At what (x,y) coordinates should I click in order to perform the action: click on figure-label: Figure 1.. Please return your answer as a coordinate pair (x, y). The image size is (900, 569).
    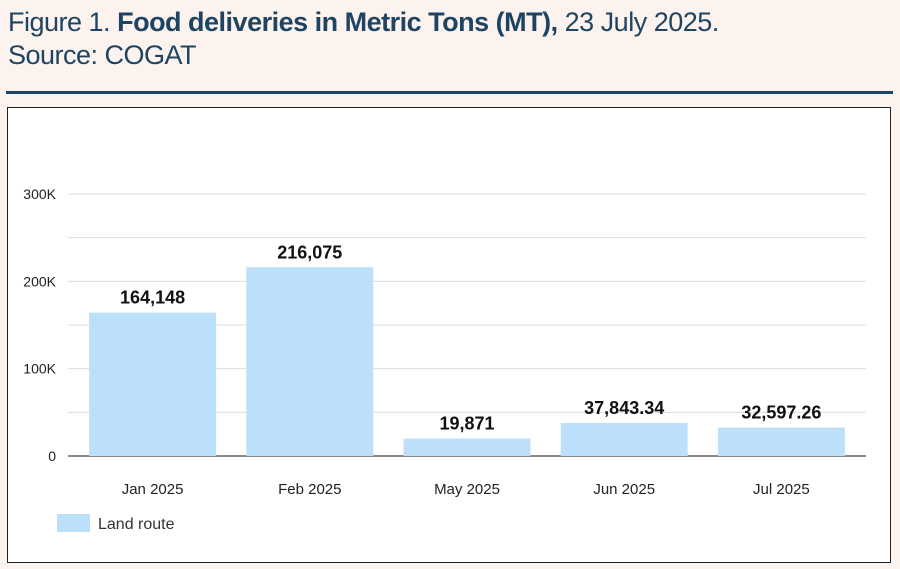
    Looking at the image, I should click on (59, 22).